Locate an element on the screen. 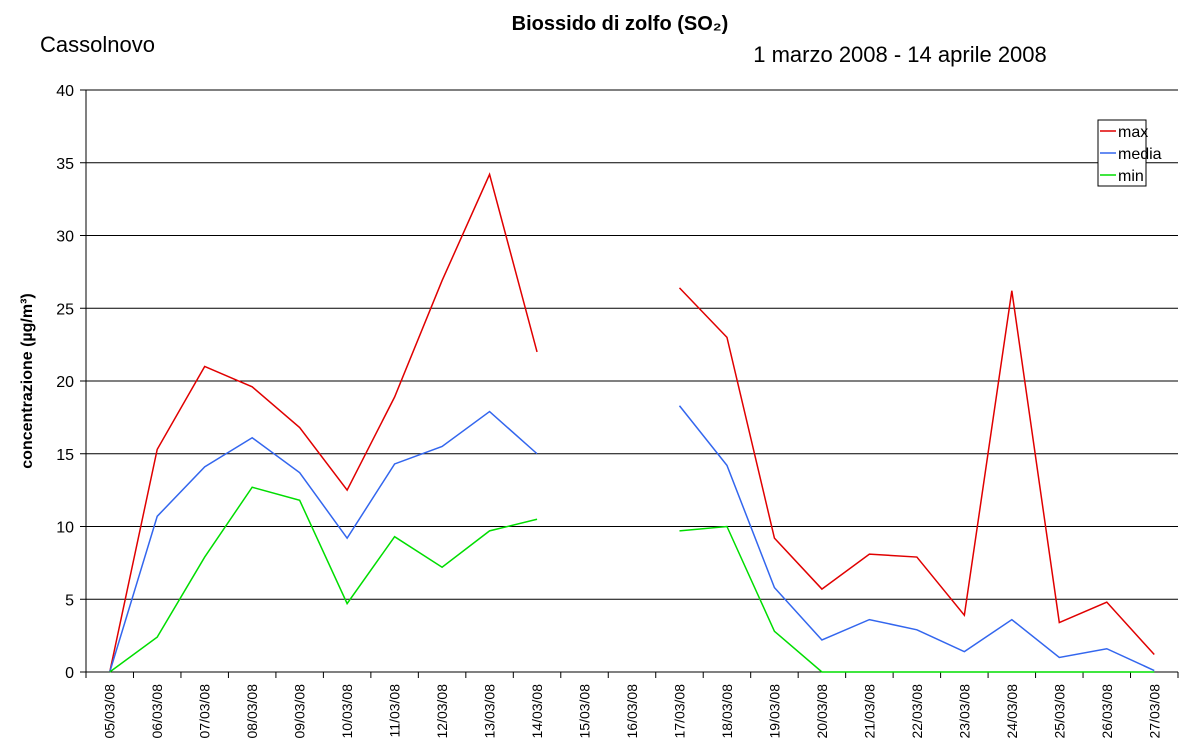 The width and height of the screenshot is (1180, 756). y-tick-label: 10 is located at coordinates (65, 528).